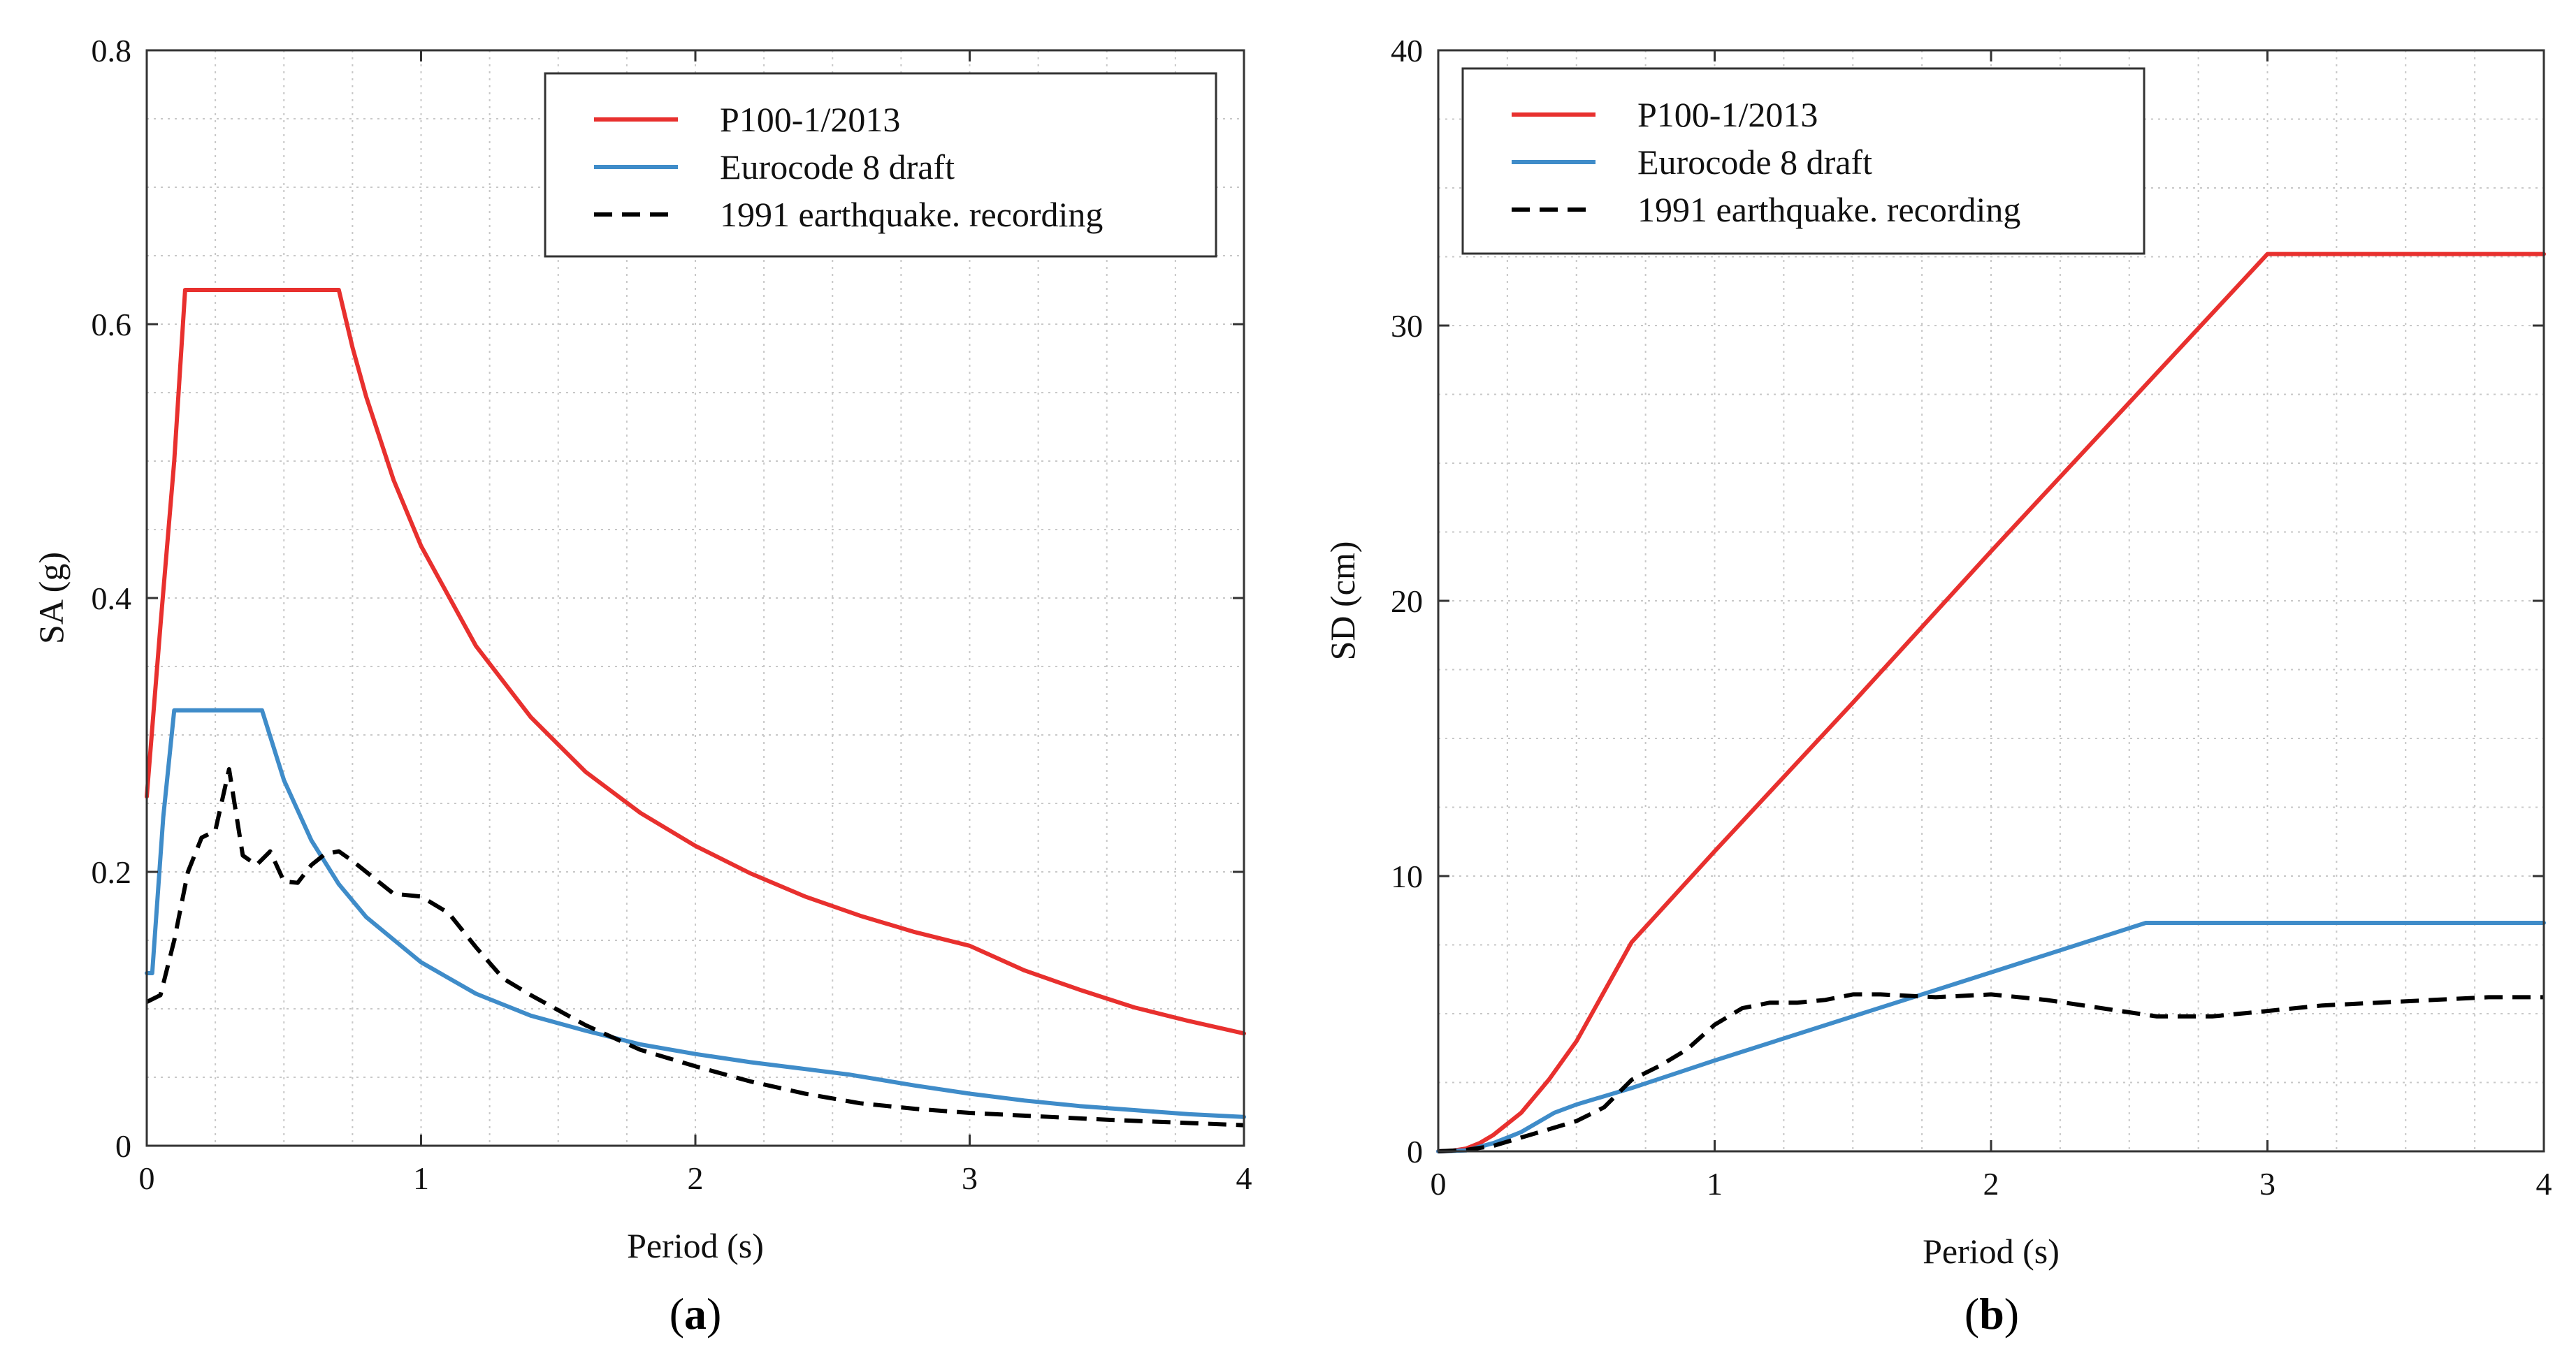 The image size is (2576, 1363). What do you see at coordinates (1407, 50) in the screenshot?
I see `y-tick-label: 40` at bounding box center [1407, 50].